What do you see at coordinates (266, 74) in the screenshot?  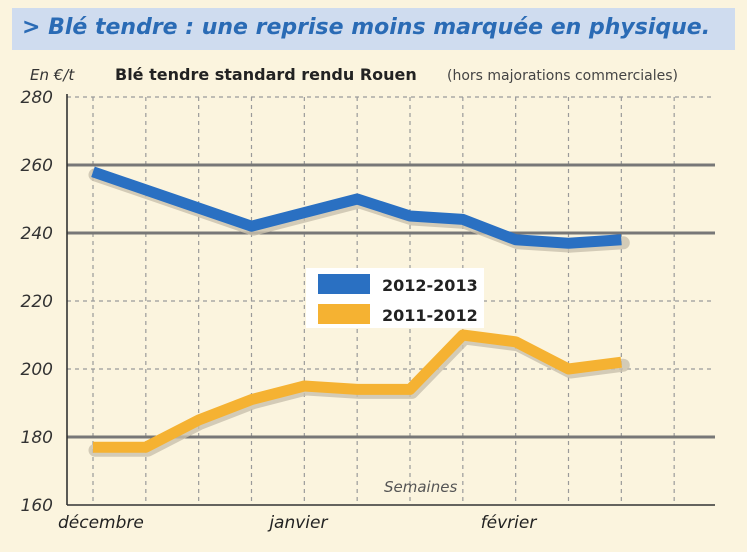 I see `chart-title: Blé tendre standard rendu Rouen` at bounding box center [266, 74].